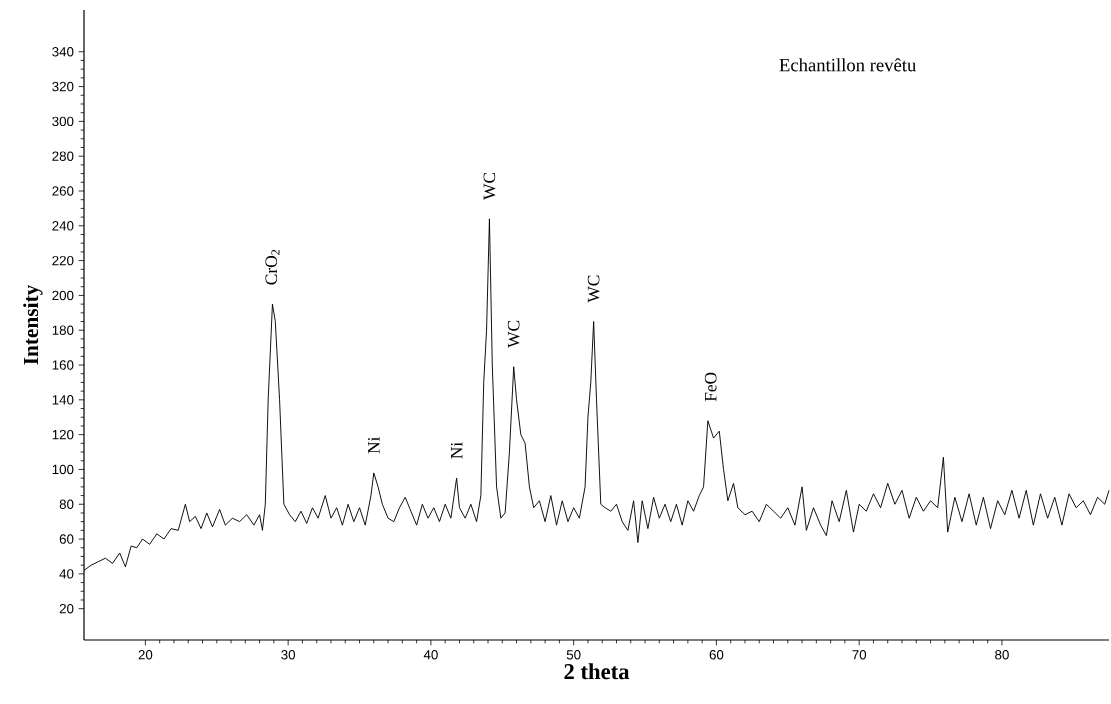 The image size is (1111, 704). Describe the element at coordinates (848, 65) in the screenshot. I see `annotation: Echantillon revêtu` at that location.